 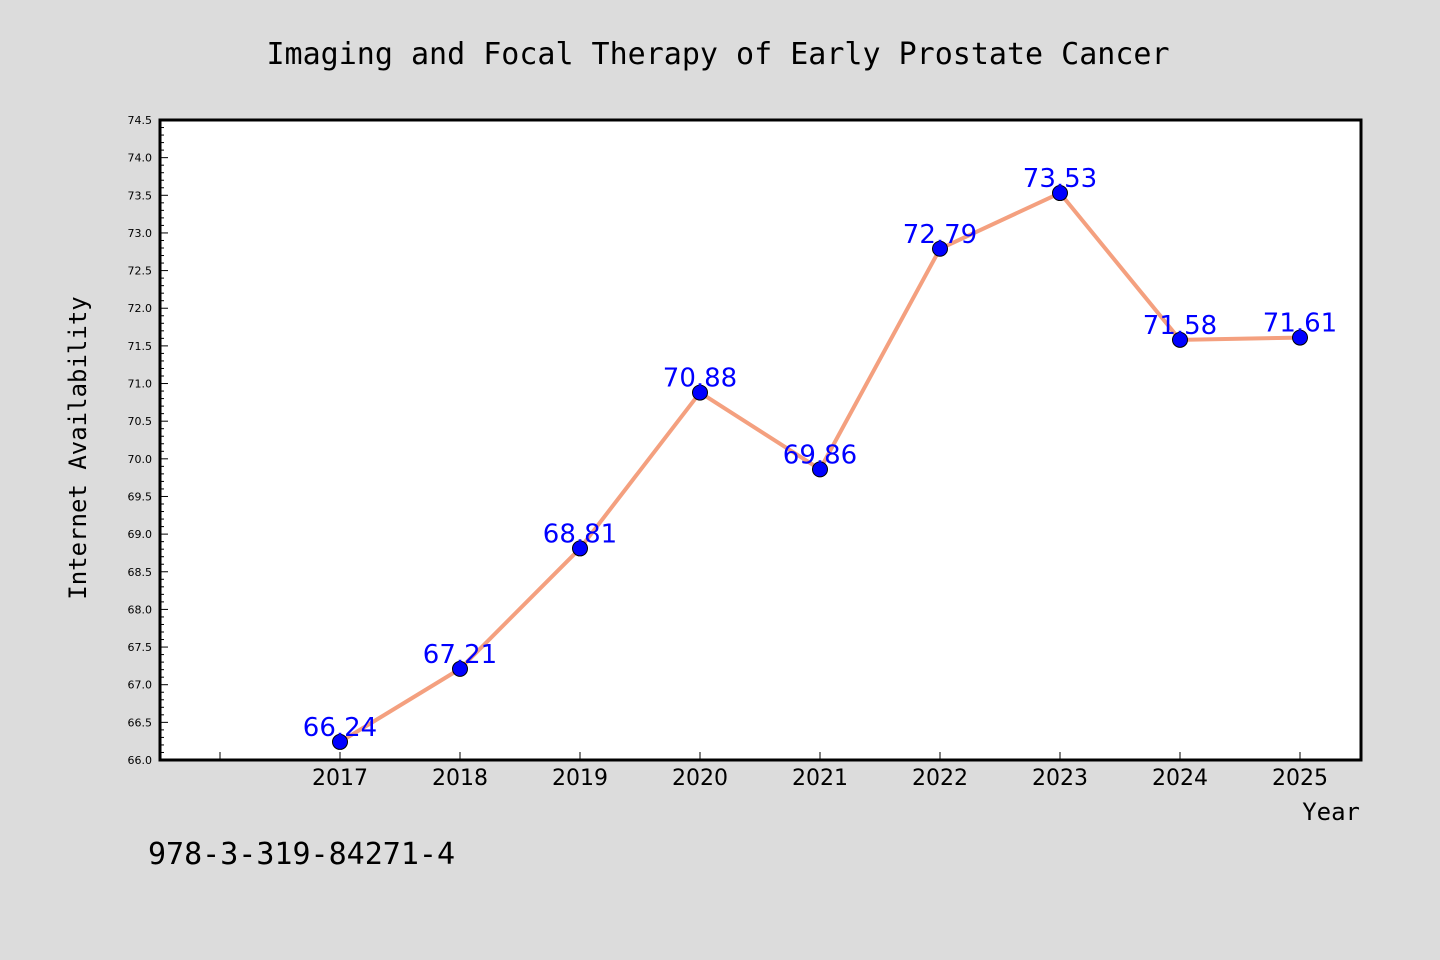 What do you see at coordinates (1331, 812) in the screenshot?
I see `x-axis-label: Year` at bounding box center [1331, 812].